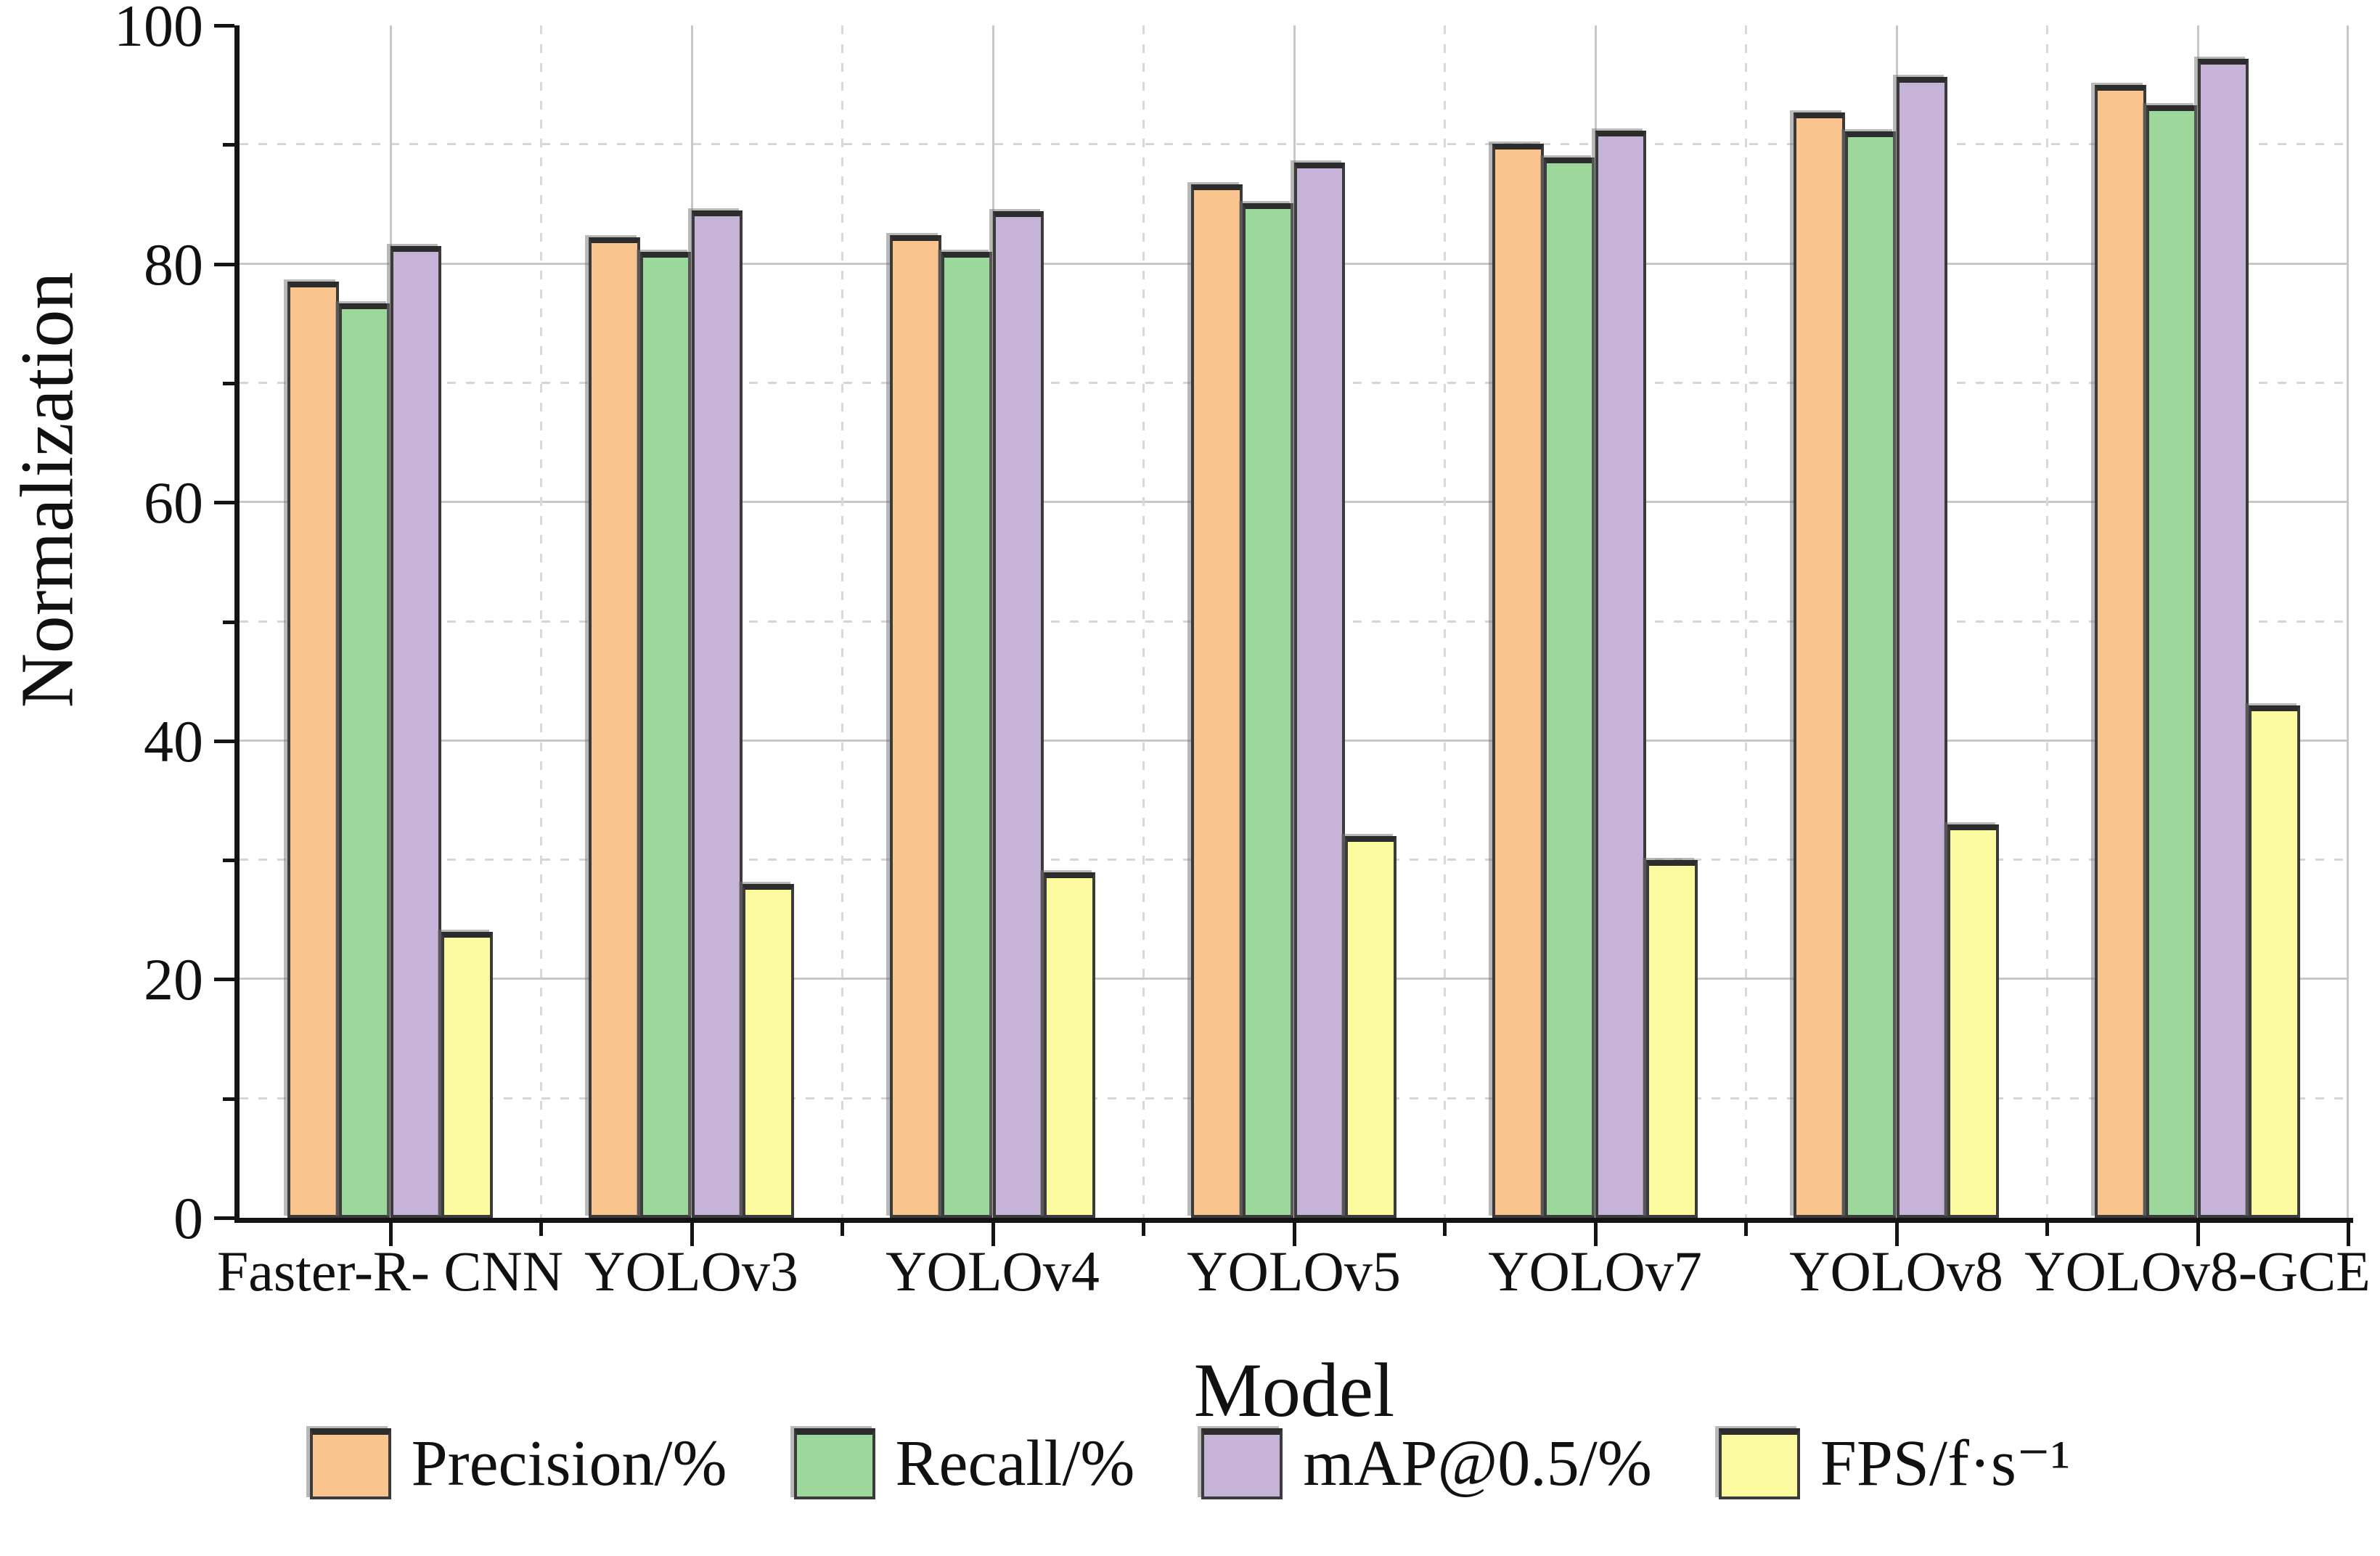 This screenshot has width=2380, height=1556. Describe the element at coordinates (691, 1272) in the screenshot. I see `category-label: YOLOv3` at that location.